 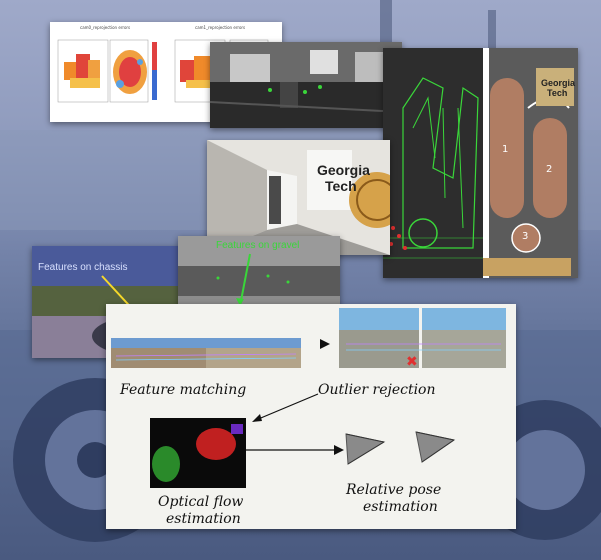 I want to click on lobby-photo, so click(x=306, y=85).